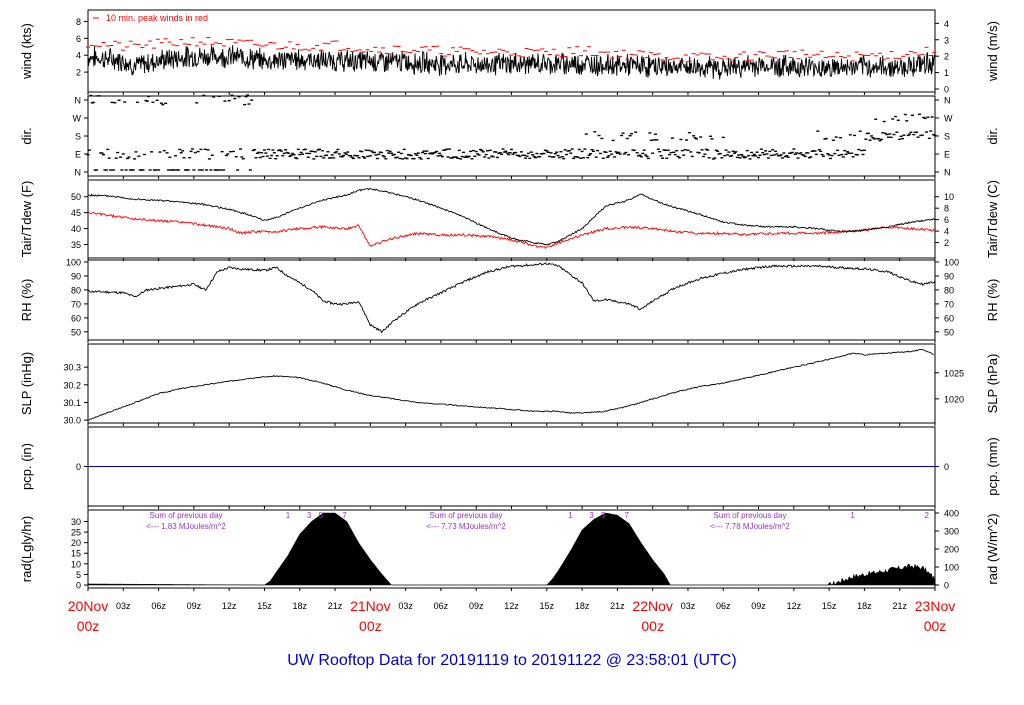  I want to click on day-label-date: 23Nov, so click(935, 606).